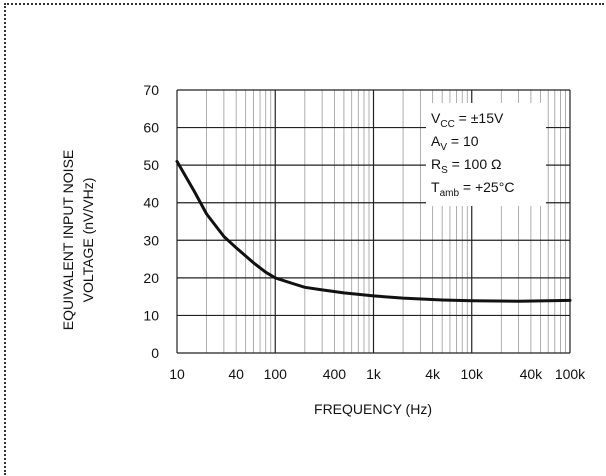 Image resolution: width=606 pixels, height=476 pixels. What do you see at coordinates (433, 374) in the screenshot?
I see `x-tick-label: 4k` at bounding box center [433, 374].